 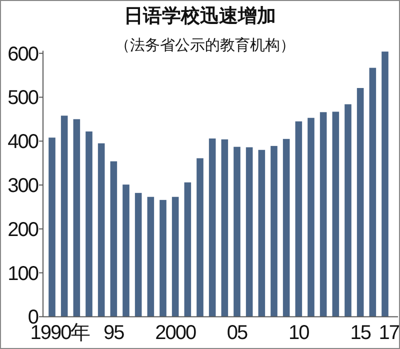 I want to click on x-tick-label: 2000, so click(x=175, y=333).